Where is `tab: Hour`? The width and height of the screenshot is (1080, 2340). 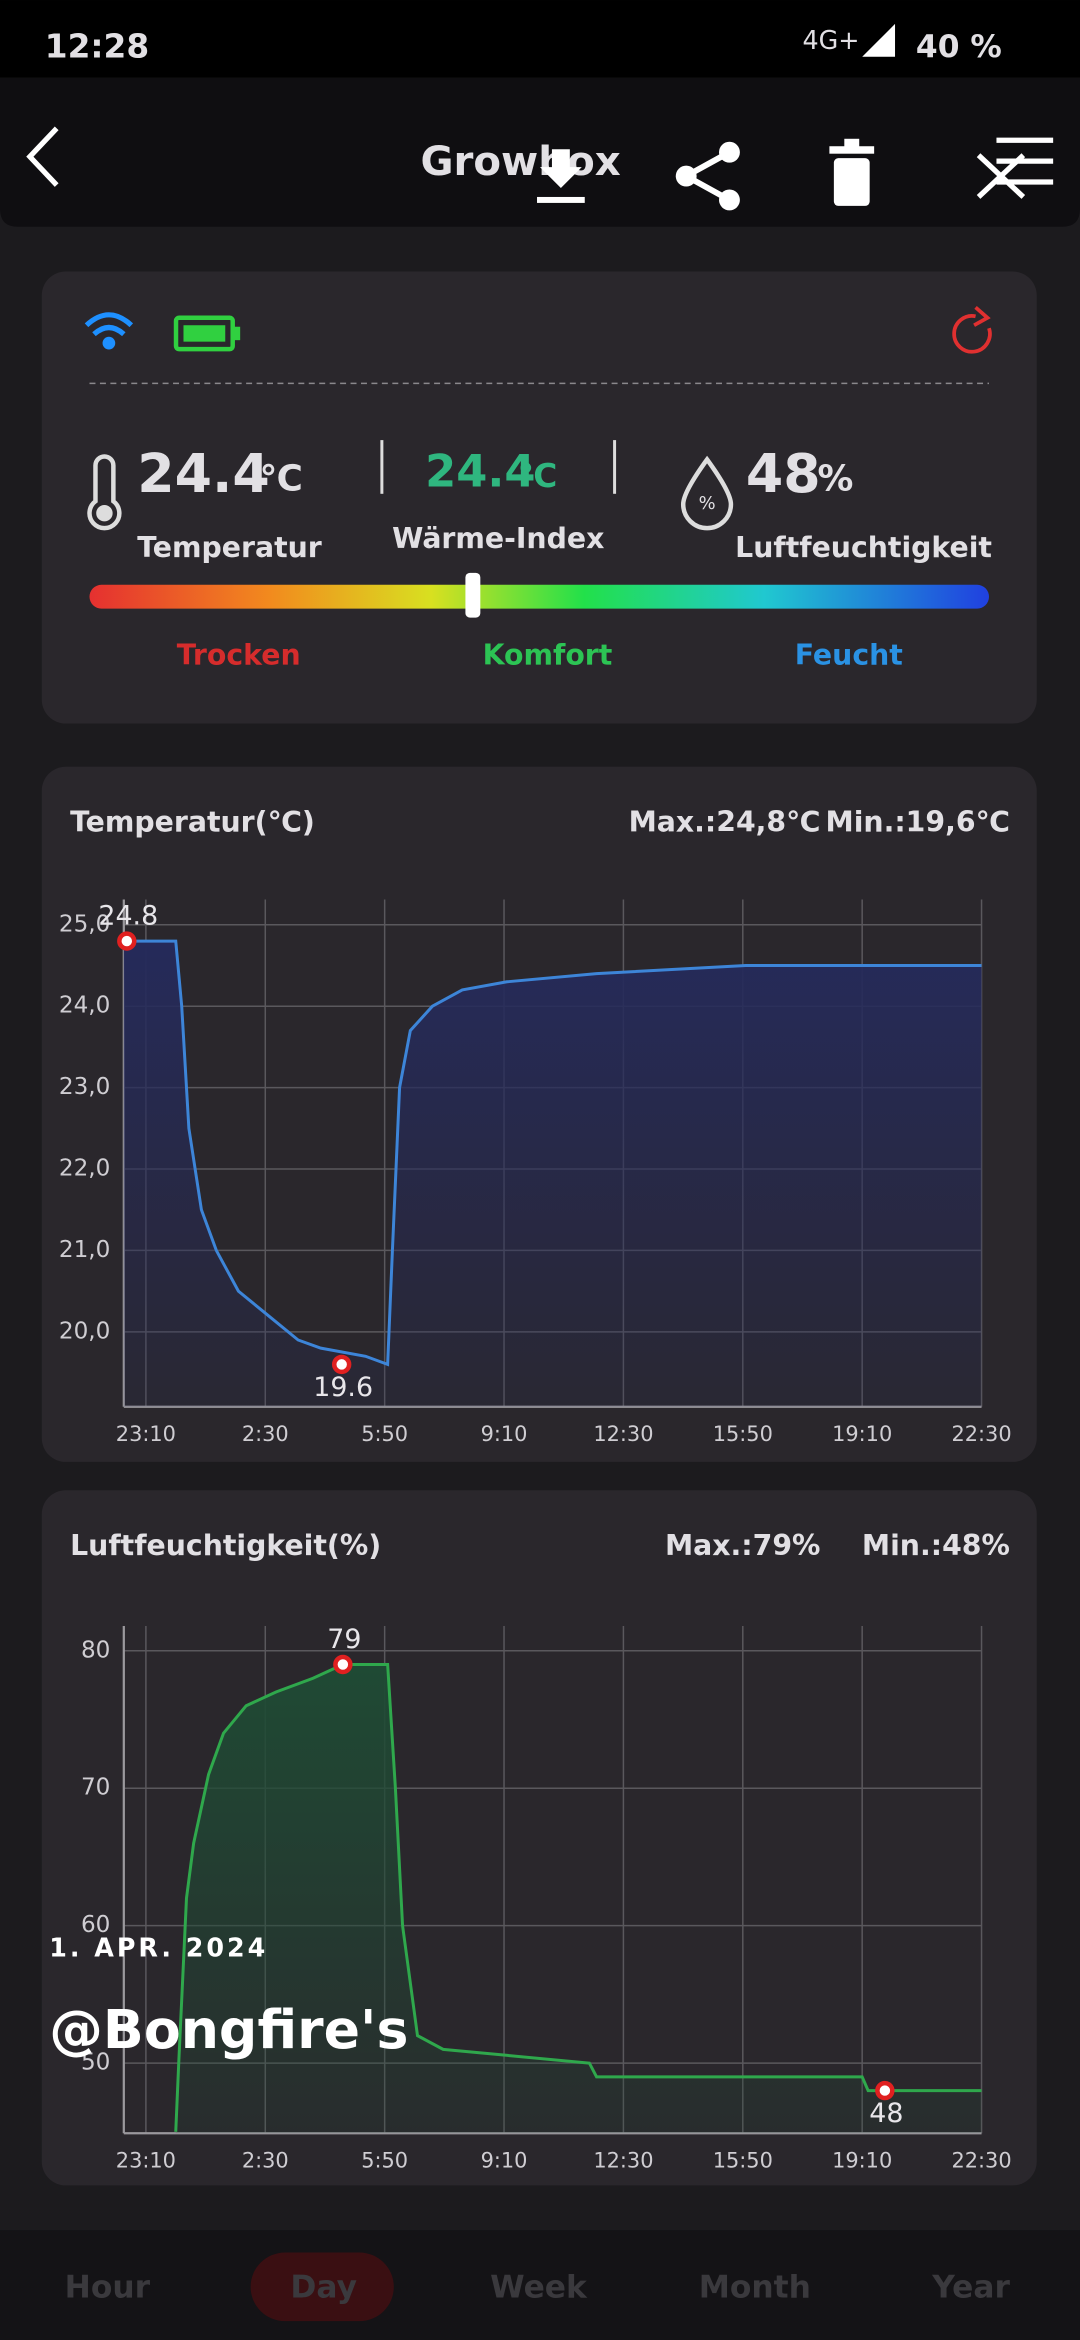
tab: Hour is located at coordinates (108, 2287).